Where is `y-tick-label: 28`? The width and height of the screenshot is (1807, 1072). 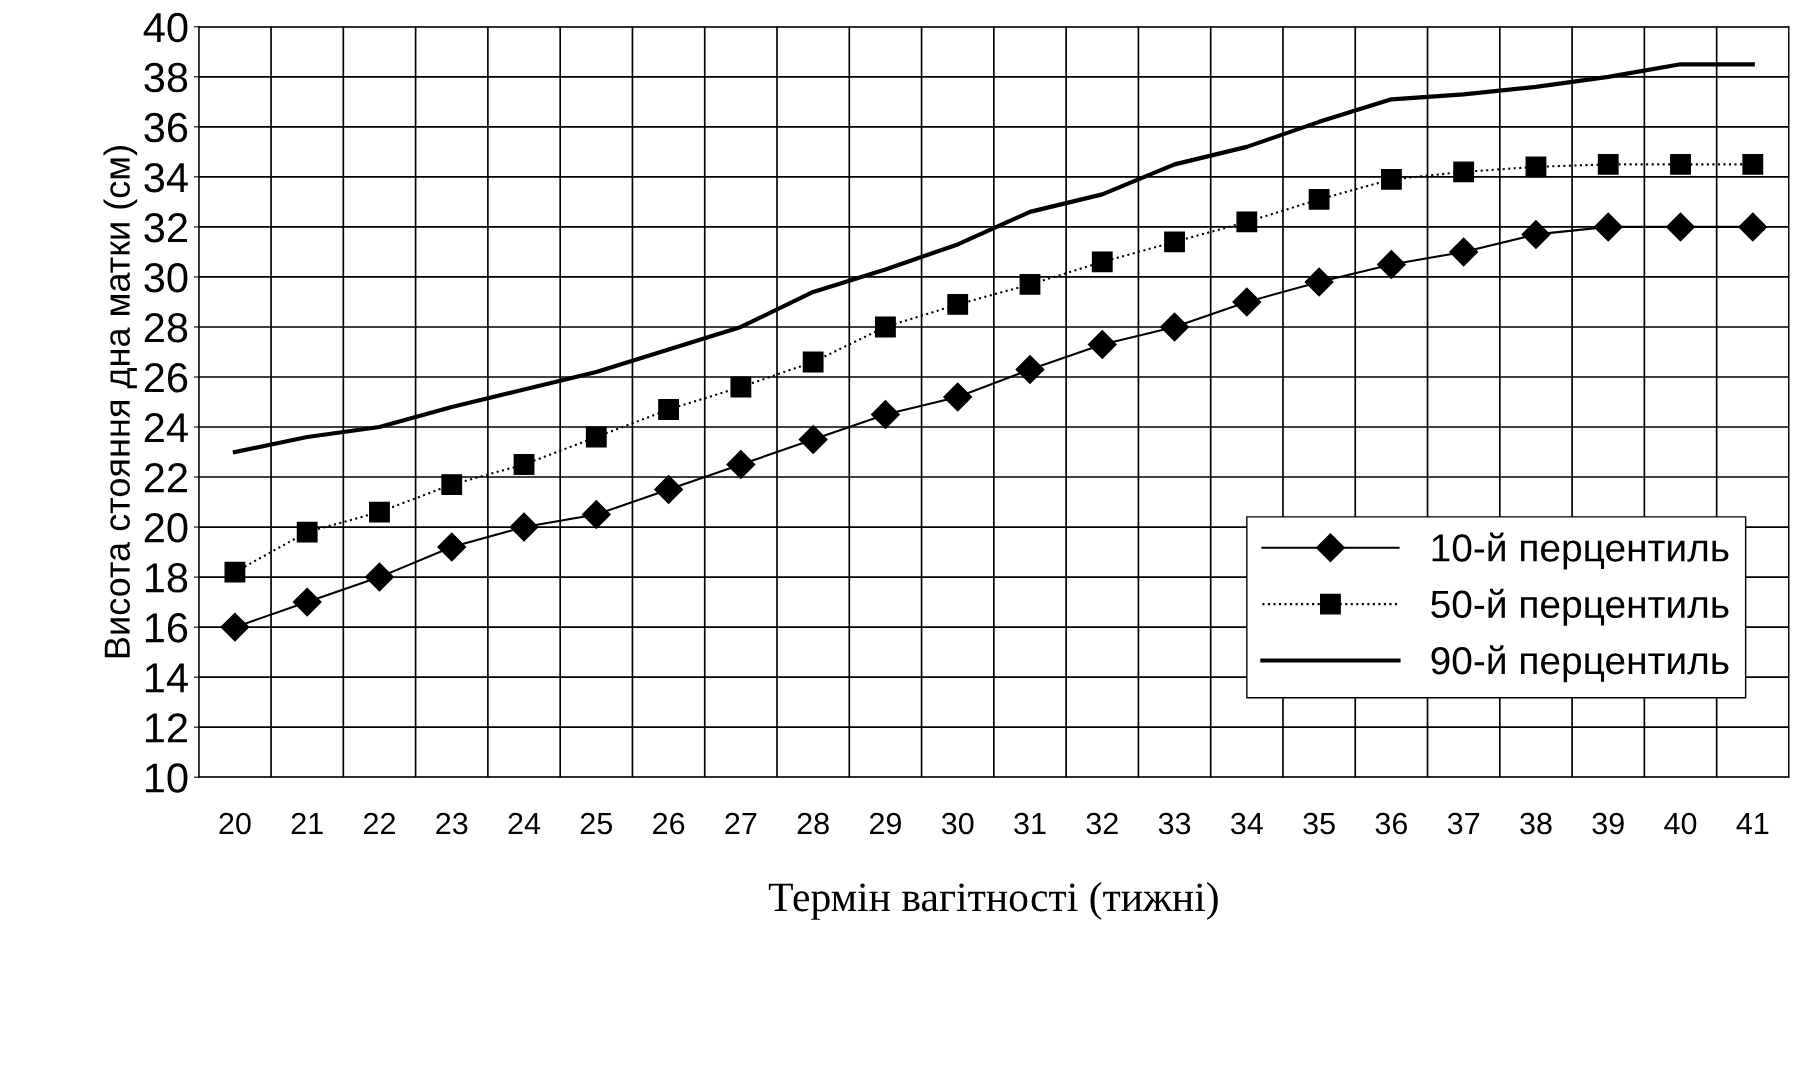 y-tick-label: 28 is located at coordinates (166, 327).